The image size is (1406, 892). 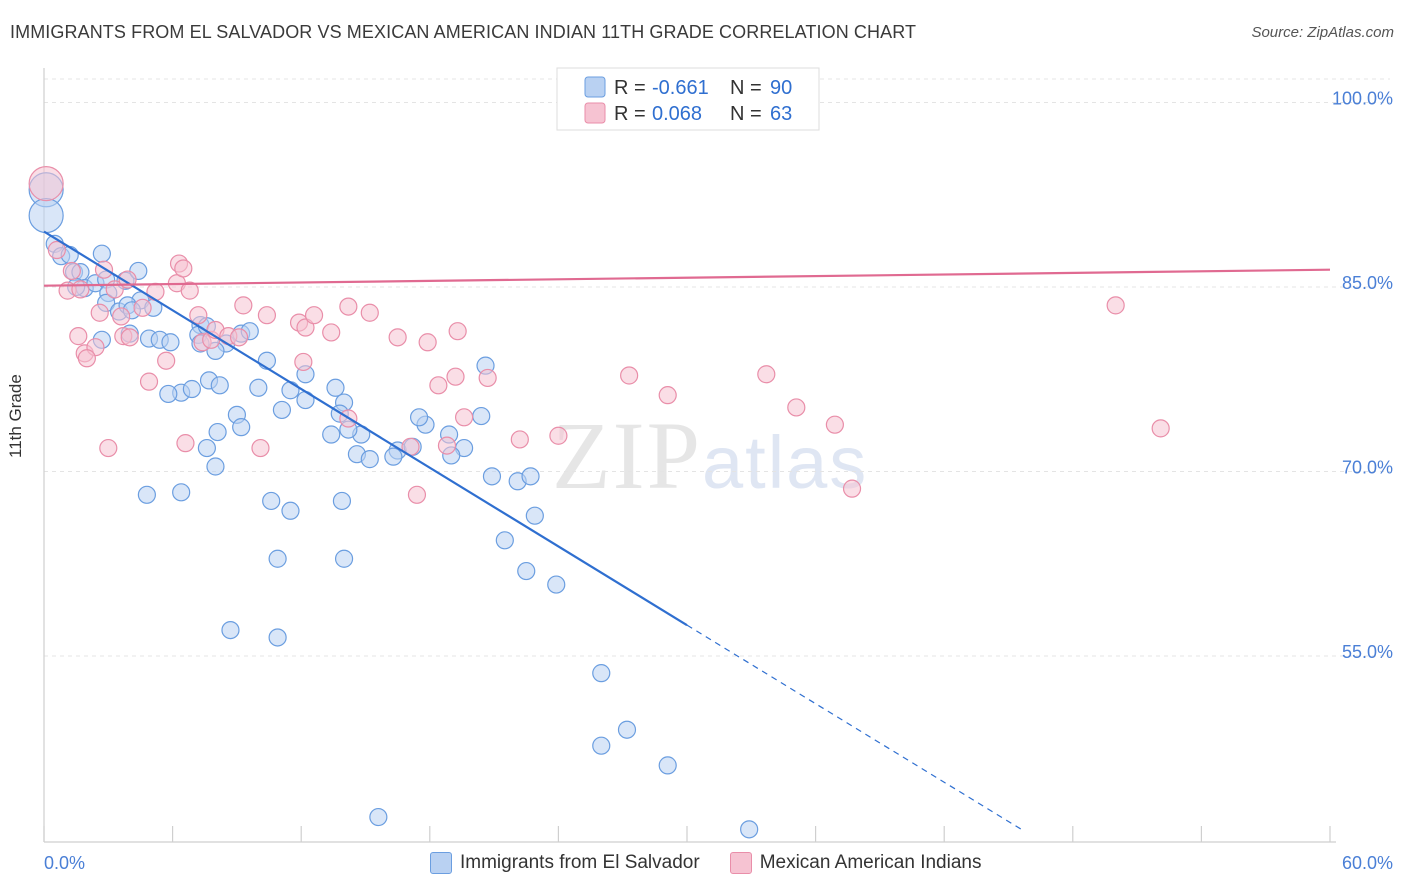 What do you see at coordinates (595, 113) in the screenshot?
I see `legend-swatch` at bounding box center [595, 113].